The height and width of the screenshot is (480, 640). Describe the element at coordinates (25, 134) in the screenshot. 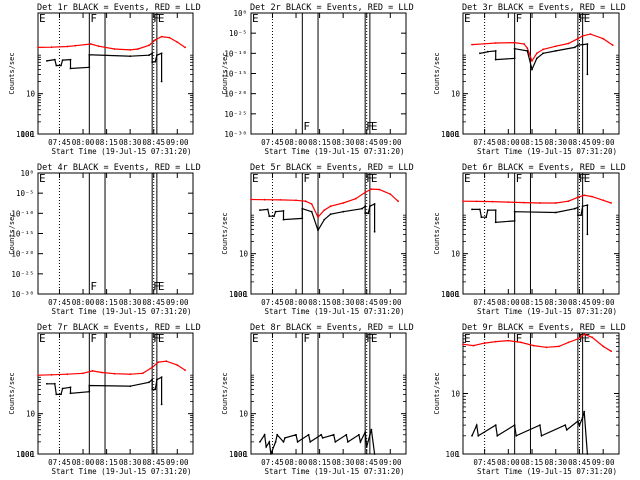

I see `y-tick-label: 1000` at that location.